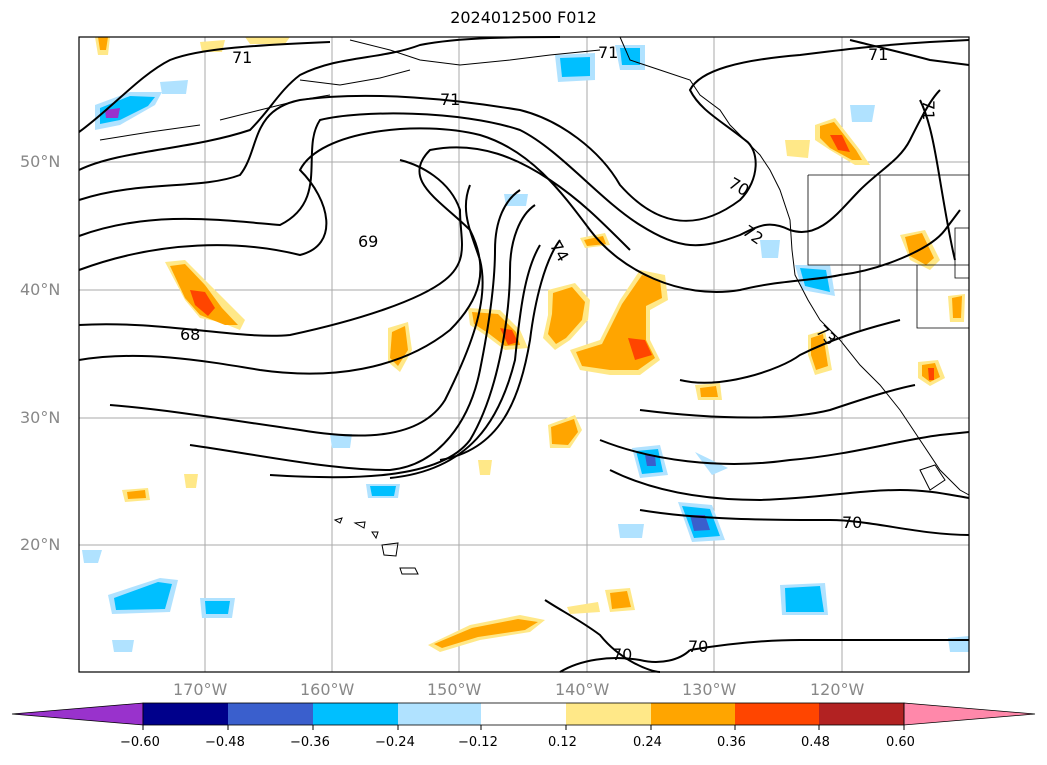  Describe the element at coordinates (815, 742) in the screenshot. I see `colorbar-tick-label: 0.48` at that location.